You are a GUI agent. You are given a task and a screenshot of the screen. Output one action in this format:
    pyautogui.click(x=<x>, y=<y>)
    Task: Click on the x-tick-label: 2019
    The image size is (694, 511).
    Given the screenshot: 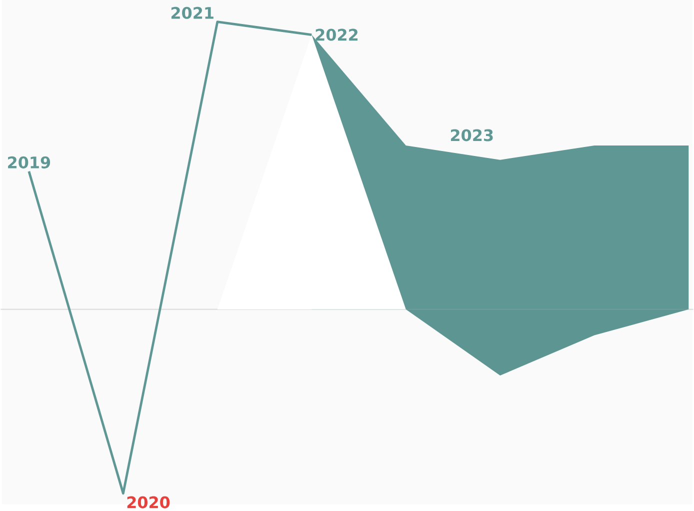 What is the action you would take?
    pyautogui.click(x=29, y=162)
    